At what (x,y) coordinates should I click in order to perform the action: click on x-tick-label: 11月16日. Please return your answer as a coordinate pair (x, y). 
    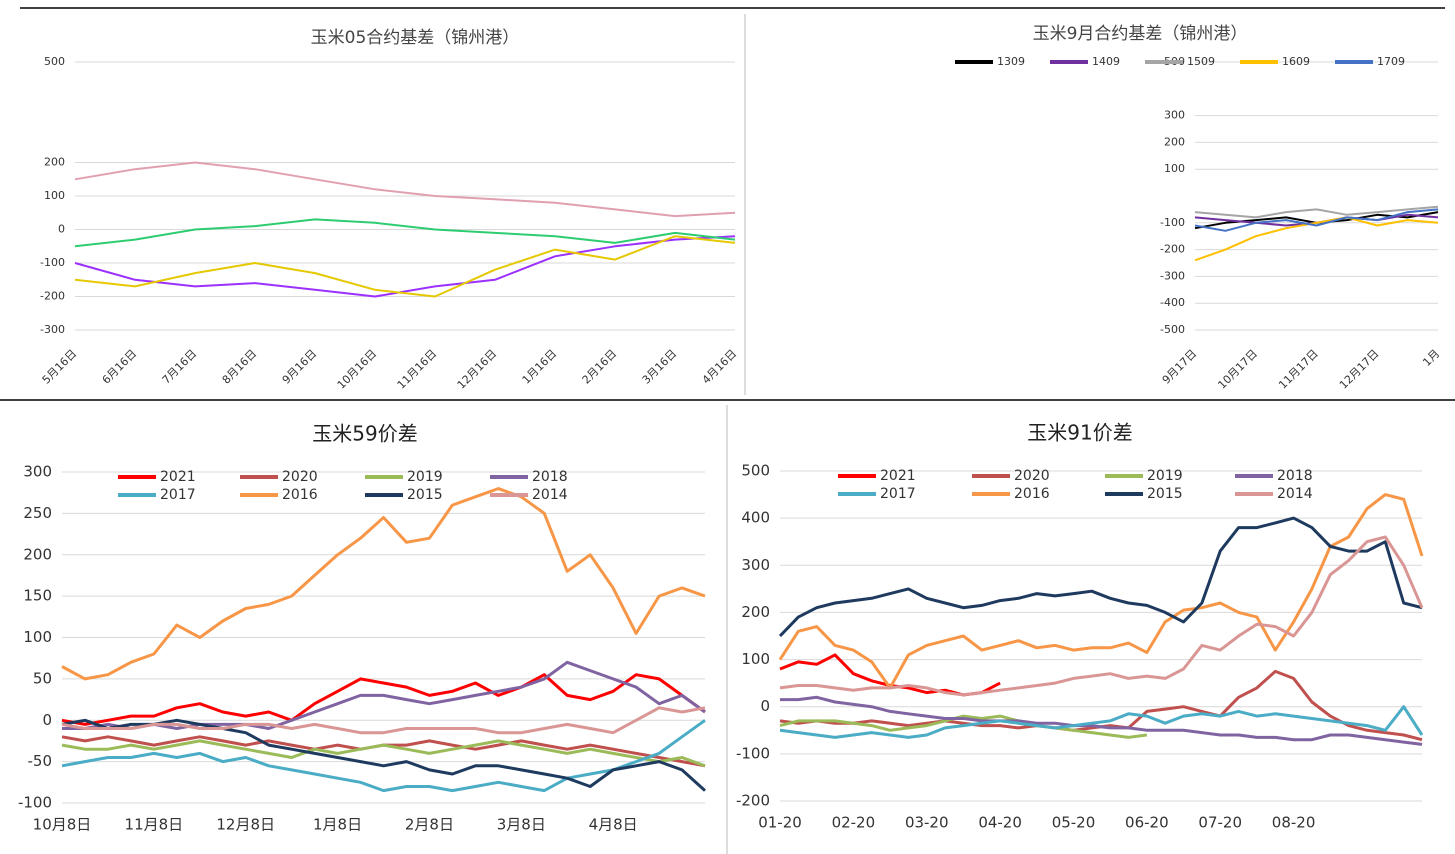
    Looking at the image, I should click on (417, 369).